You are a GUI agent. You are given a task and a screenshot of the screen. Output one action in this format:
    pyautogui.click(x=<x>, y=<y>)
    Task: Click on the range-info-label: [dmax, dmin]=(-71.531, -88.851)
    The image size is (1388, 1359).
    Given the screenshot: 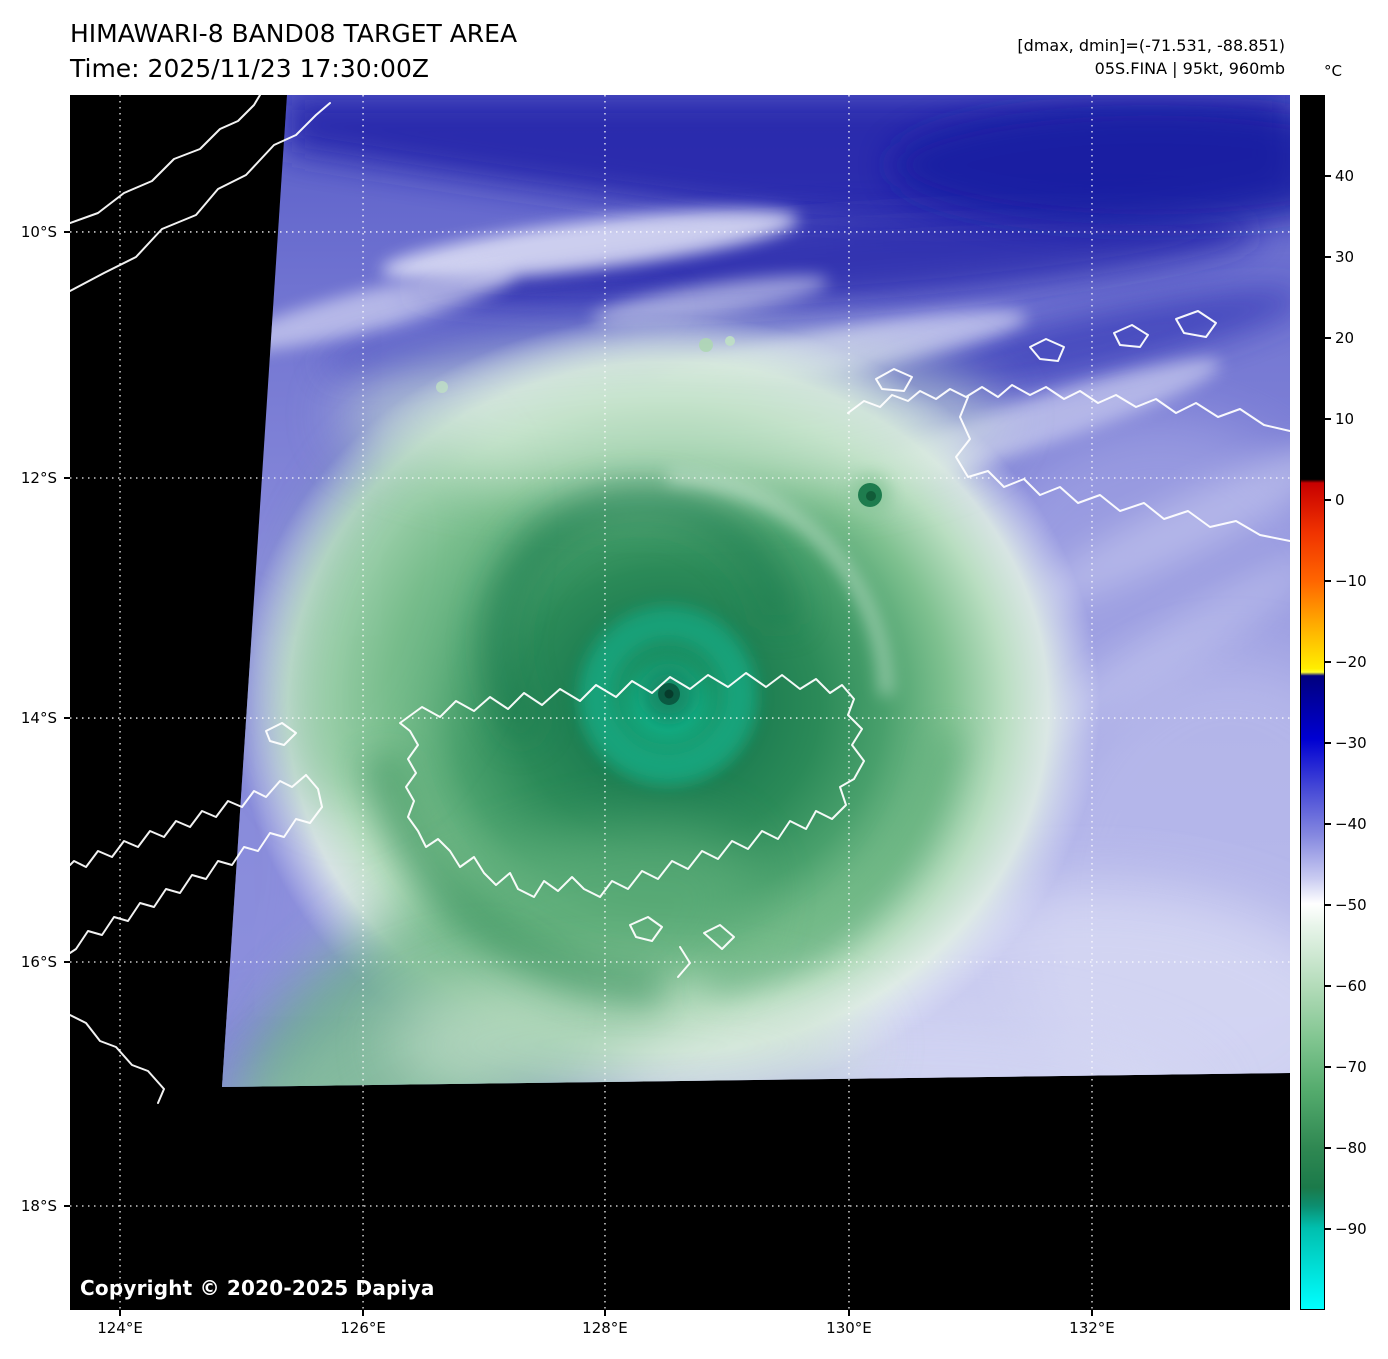 What is the action you would take?
    pyautogui.click(x=1151, y=45)
    